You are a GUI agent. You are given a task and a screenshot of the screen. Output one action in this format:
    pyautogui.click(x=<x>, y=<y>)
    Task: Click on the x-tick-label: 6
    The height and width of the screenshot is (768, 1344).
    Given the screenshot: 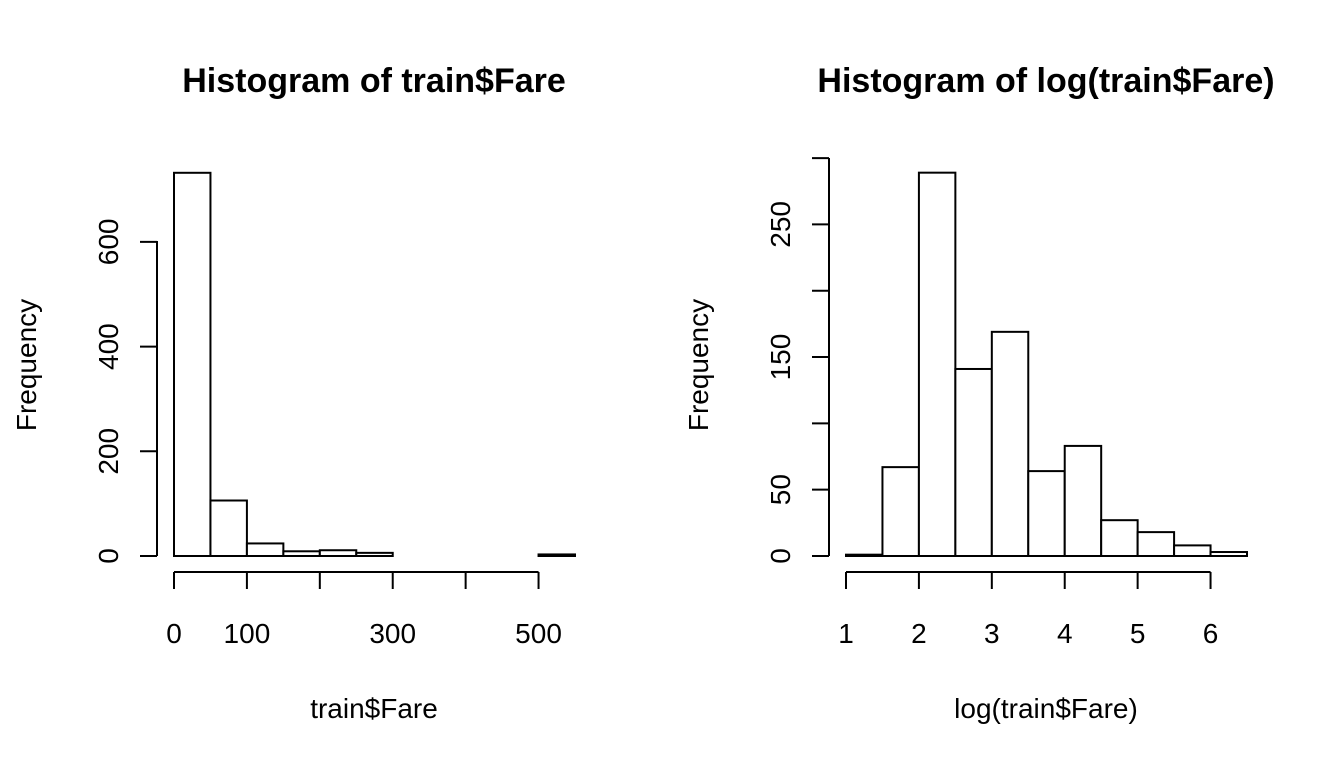 What is the action you would take?
    pyautogui.click(x=1211, y=633)
    